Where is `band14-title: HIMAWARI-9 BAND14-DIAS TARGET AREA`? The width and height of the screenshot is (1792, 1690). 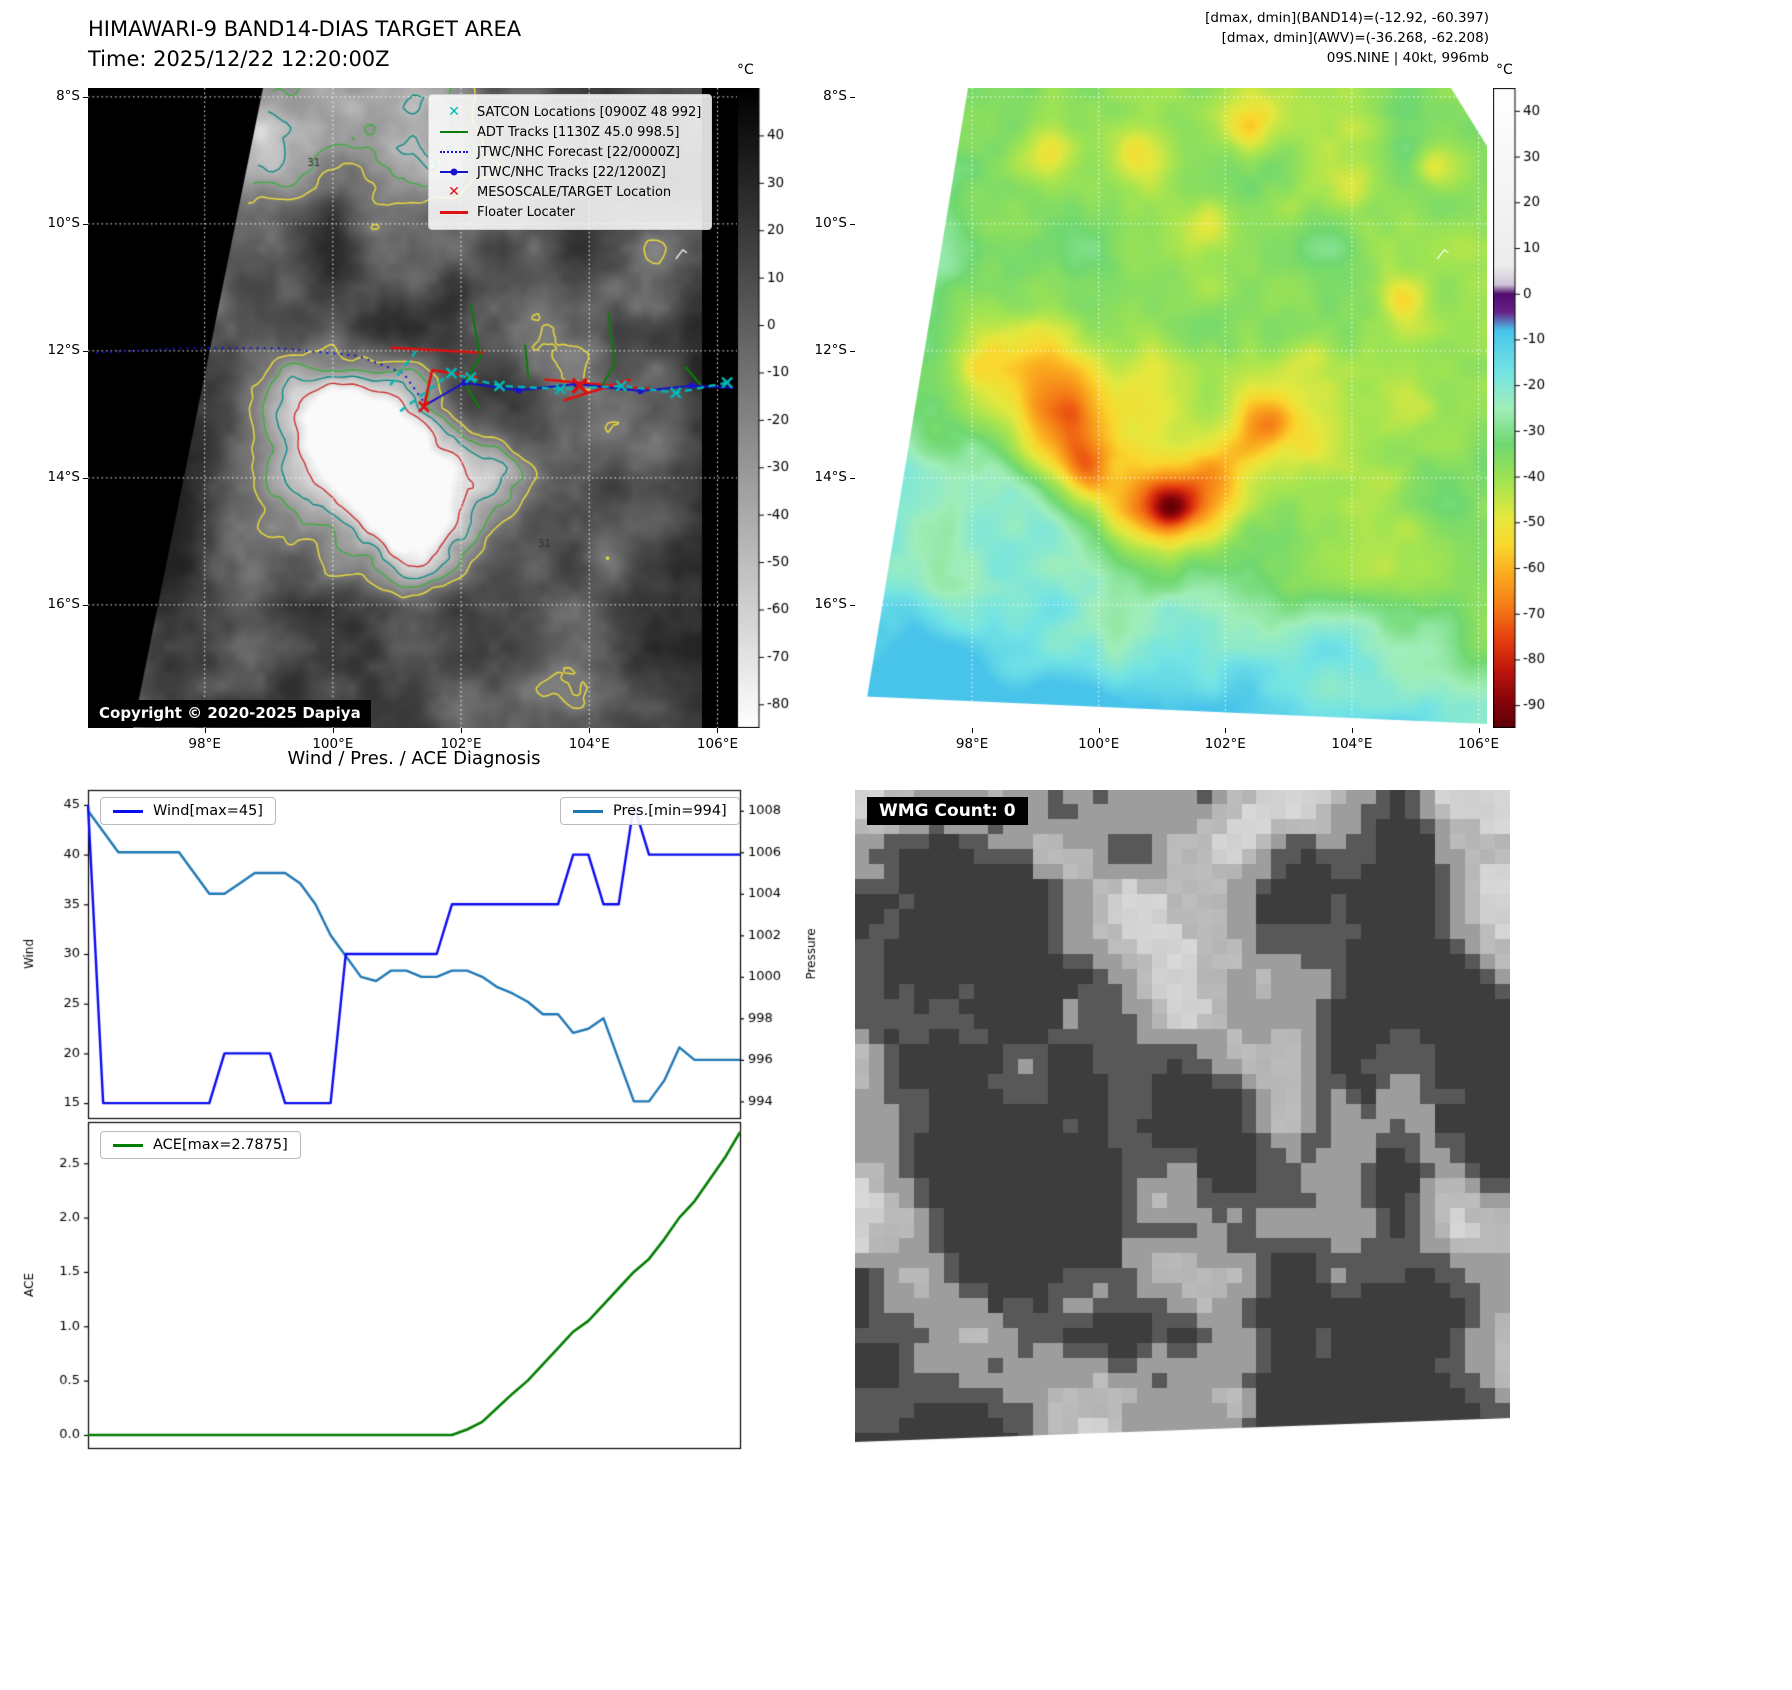
band14-title: HIMAWARI-9 BAND14-DIAS TARGET AREA is located at coordinates (305, 29).